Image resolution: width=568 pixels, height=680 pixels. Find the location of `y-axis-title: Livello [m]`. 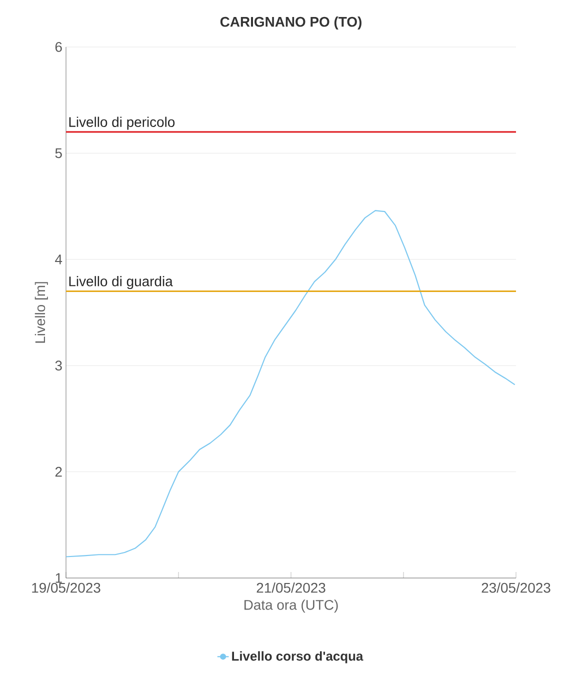

y-axis-title: Livello [m] is located at coordinates (41, 312).